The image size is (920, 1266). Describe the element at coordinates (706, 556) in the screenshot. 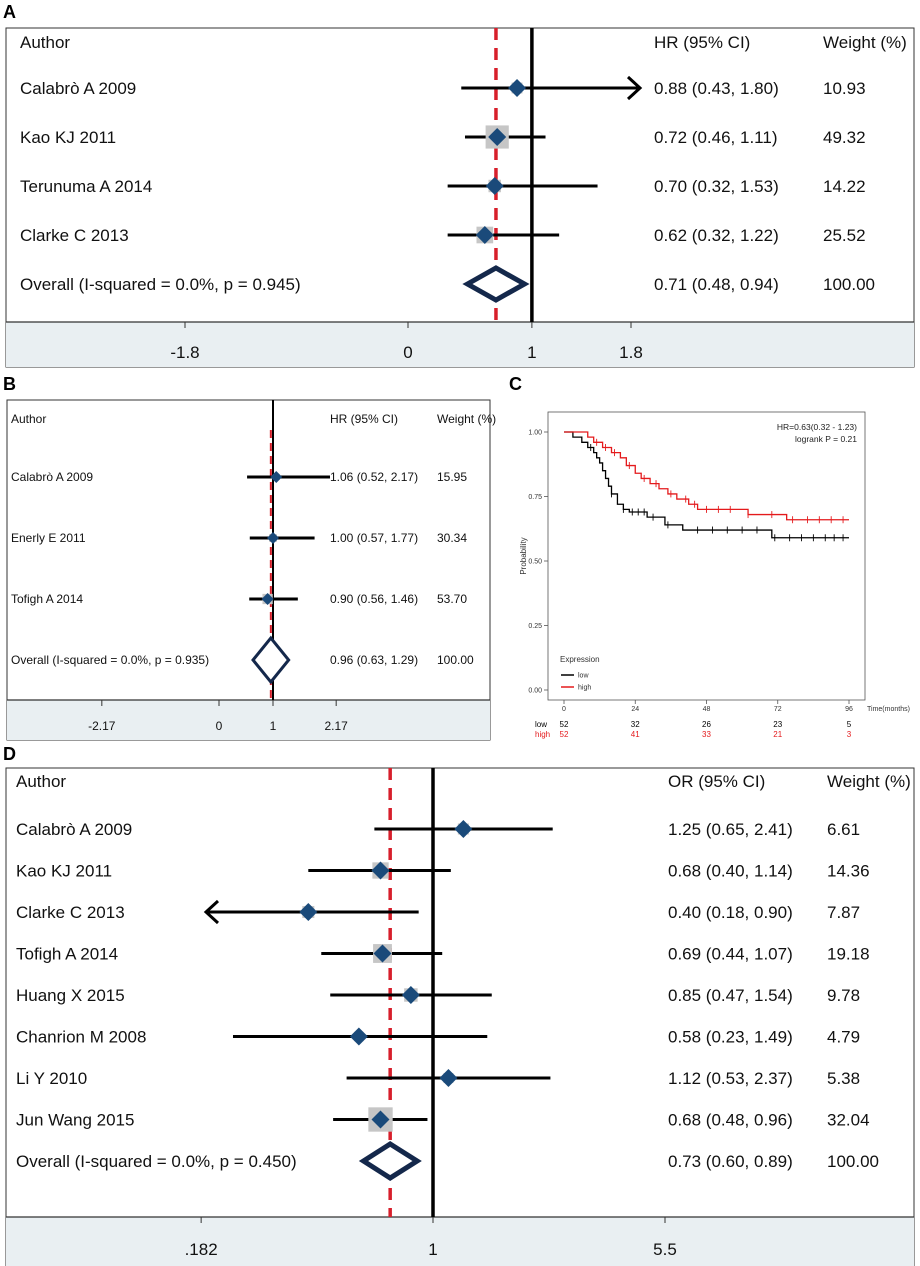

I see `km-plot-area` at that location.